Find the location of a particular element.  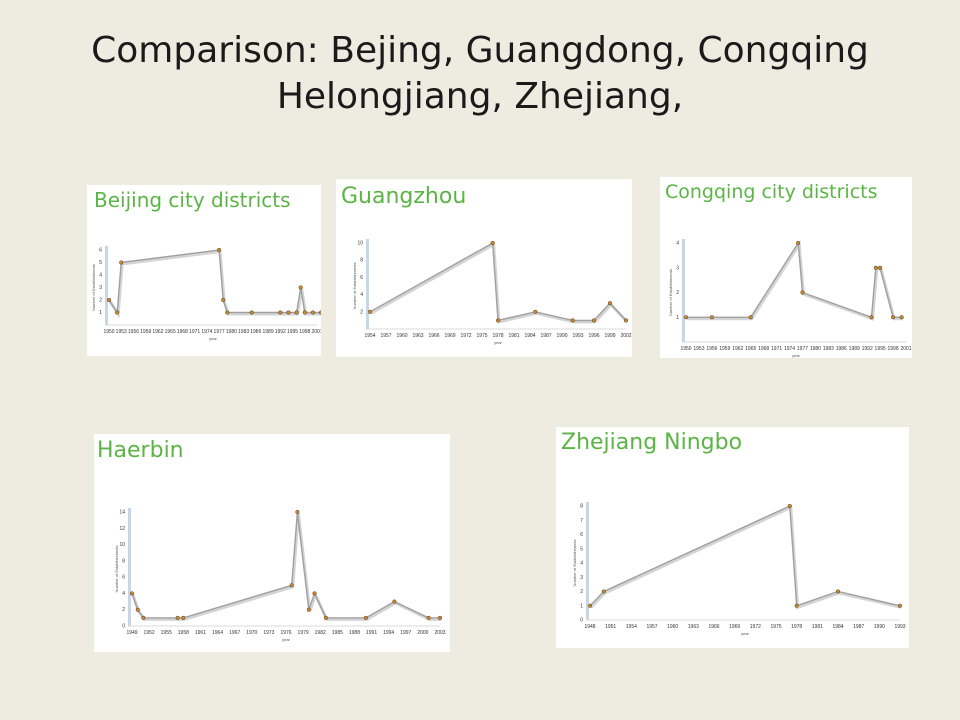

x-tick-label: 1953 is located at coordinates (698, 349).